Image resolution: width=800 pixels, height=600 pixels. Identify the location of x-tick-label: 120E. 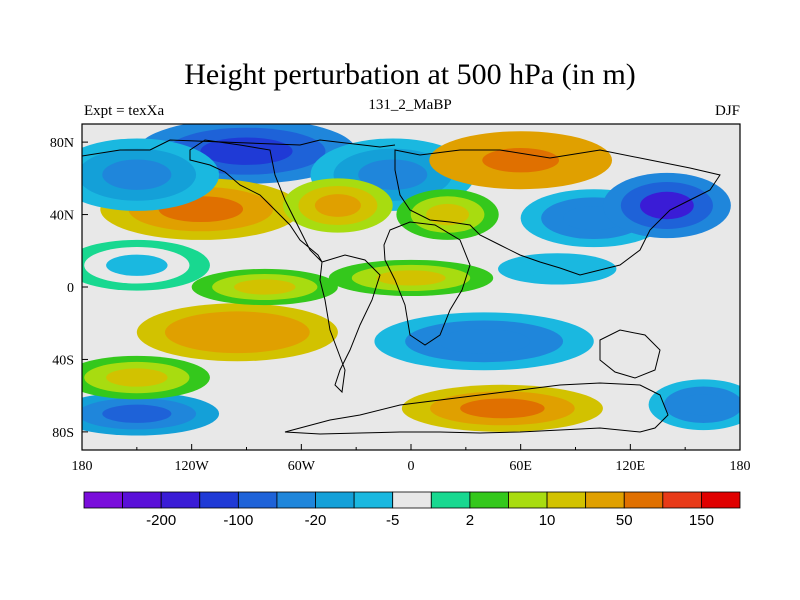
(631, 466).